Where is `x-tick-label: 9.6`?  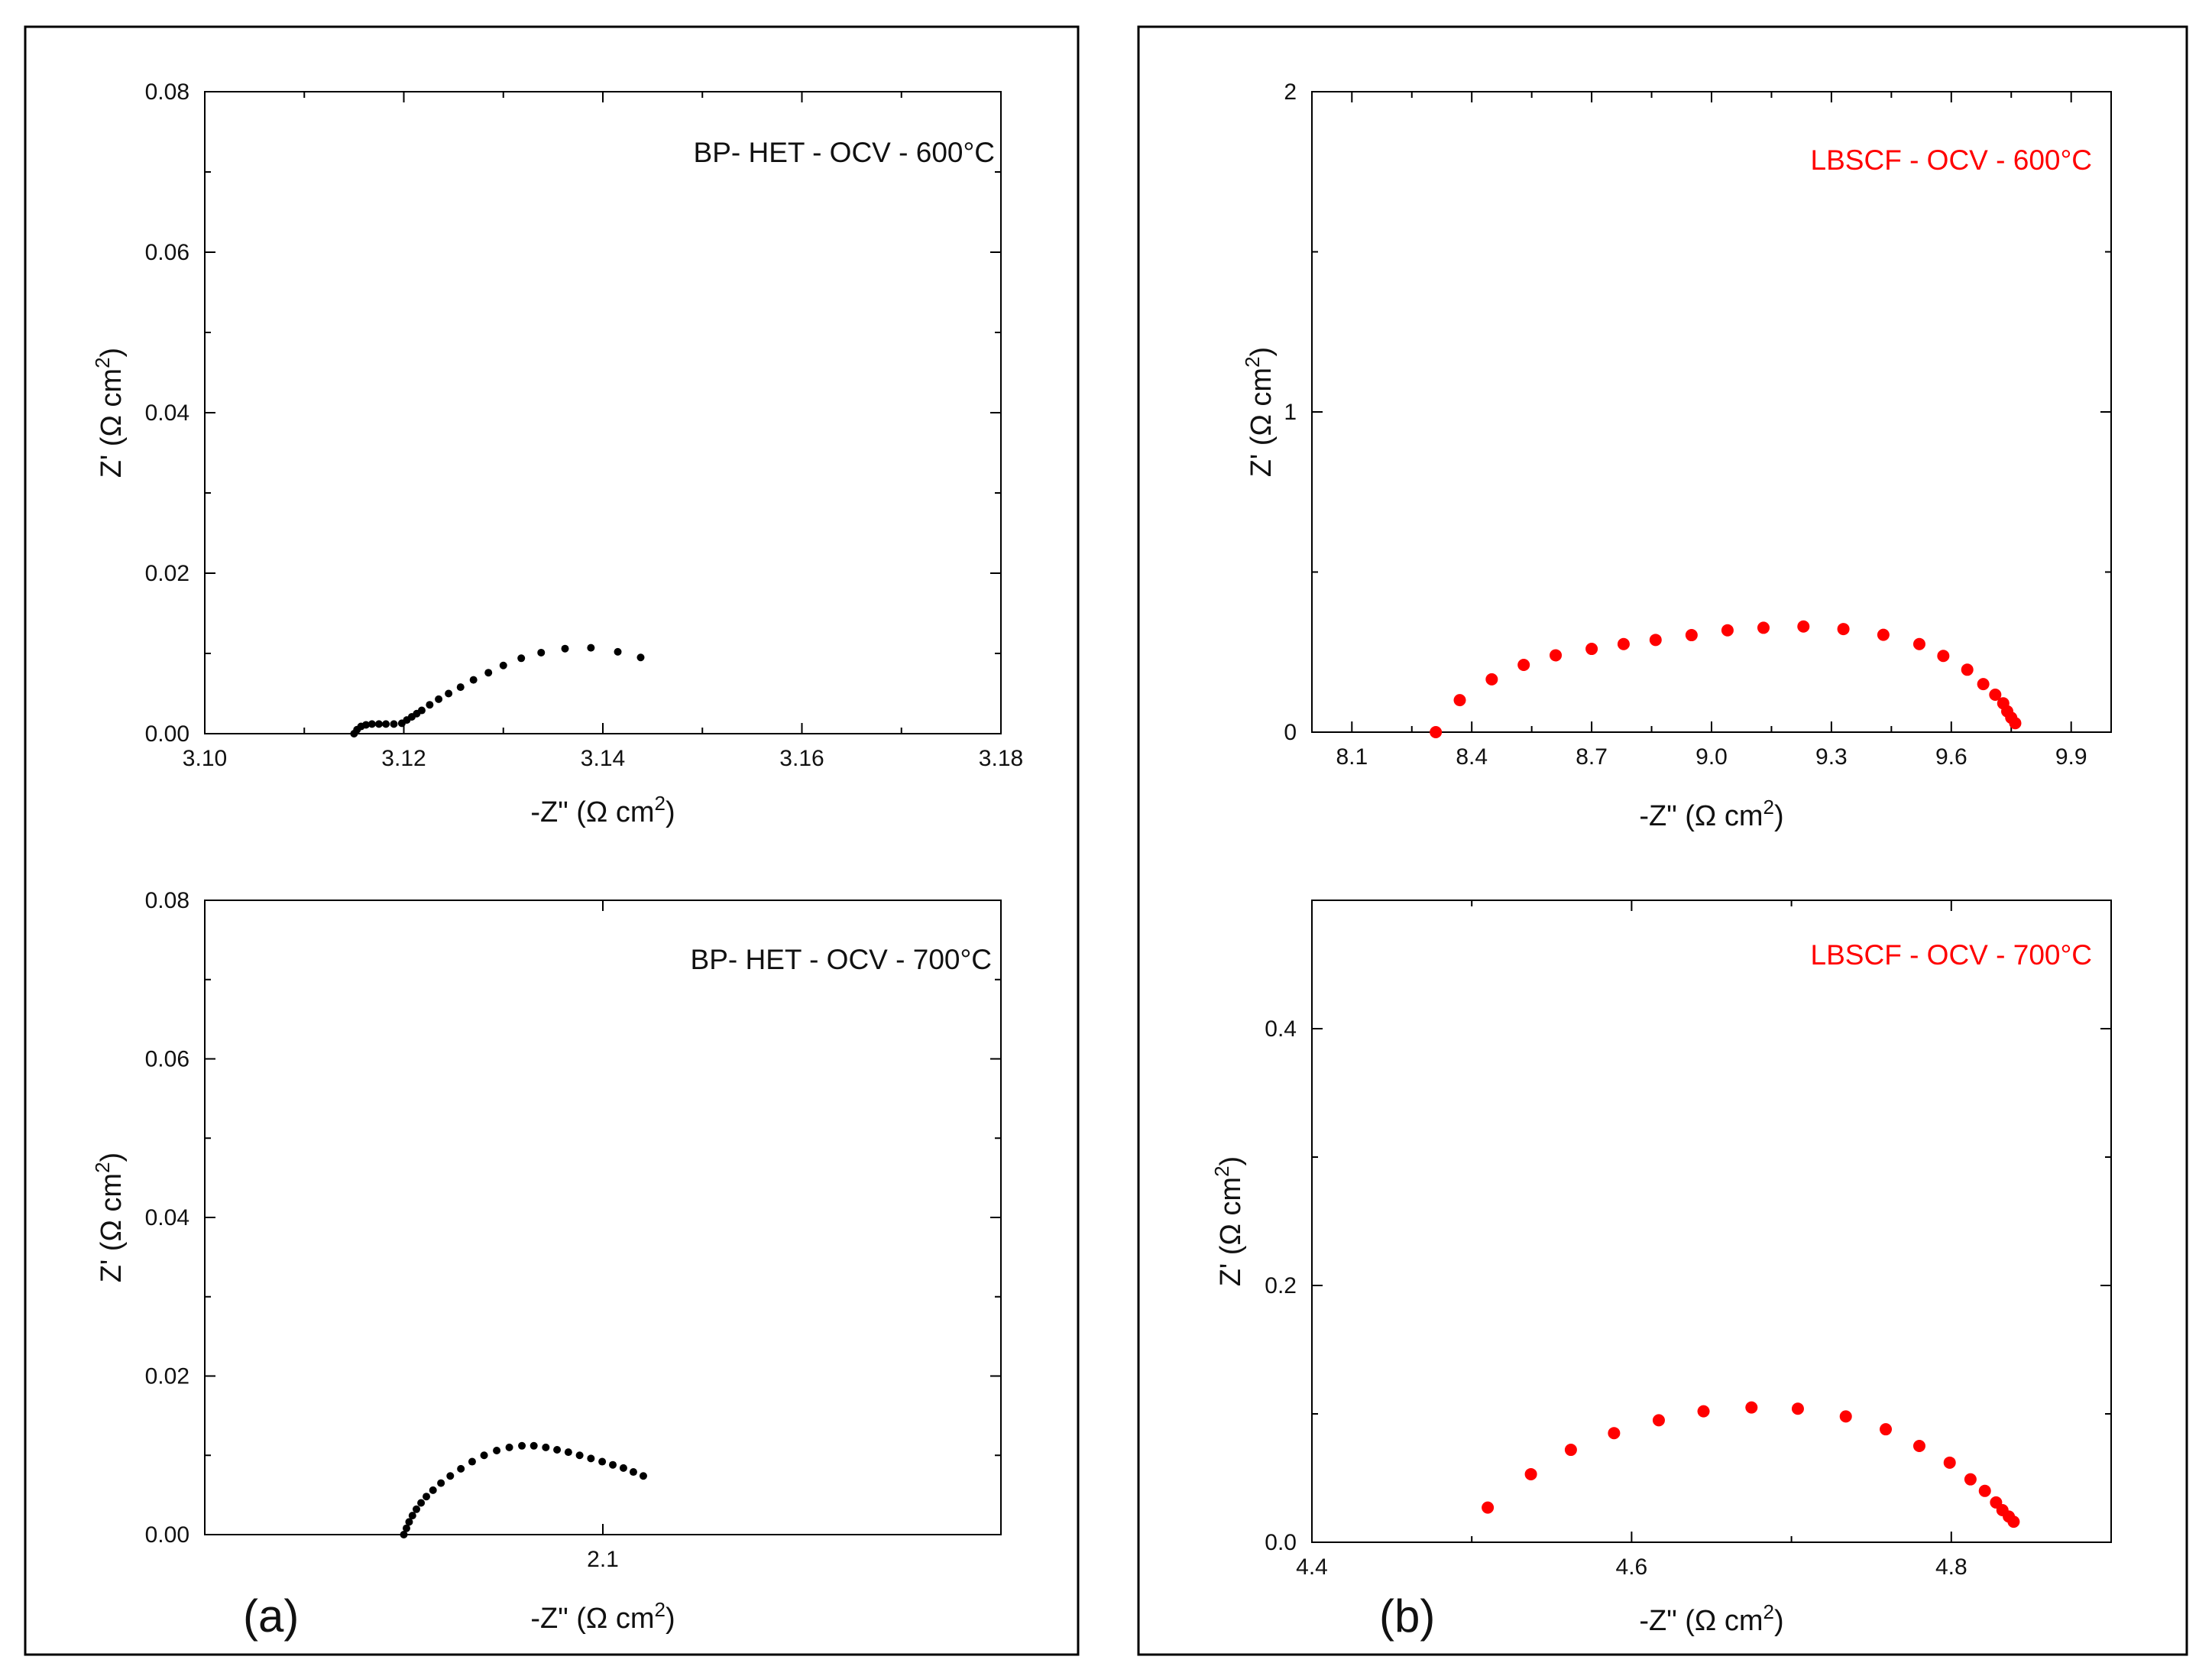
x-tick-label: 9.6 is located at coordinates (1951, 757).